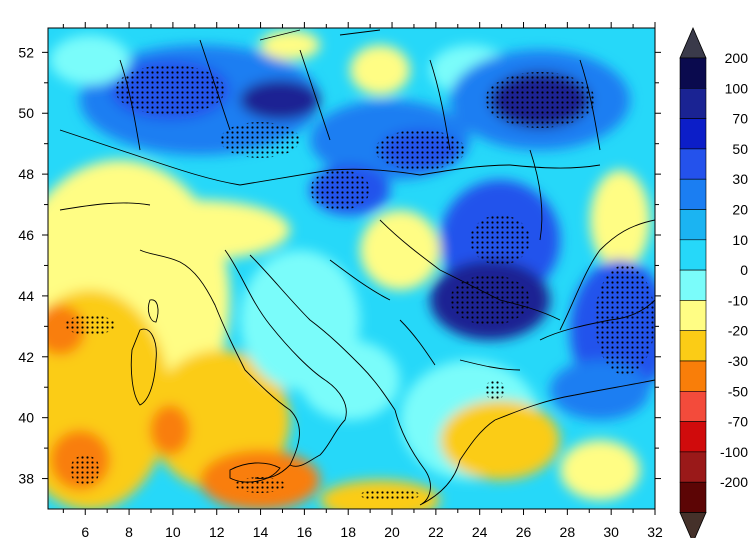 The image size is (753, 538). What do you see at coordinates (737, 88) in the screenshot?
I see `colorbar-label: 100` at bounding box center [737, 88].